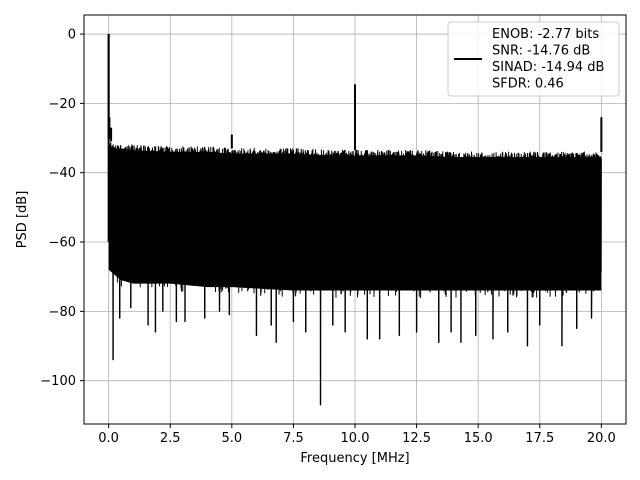 The width and height of the screenshot is (640, 480). What do you see at coordinates (62, 104) in the screenshot?
I see `y-tick-label: −20` at bounding box center [62, 104].